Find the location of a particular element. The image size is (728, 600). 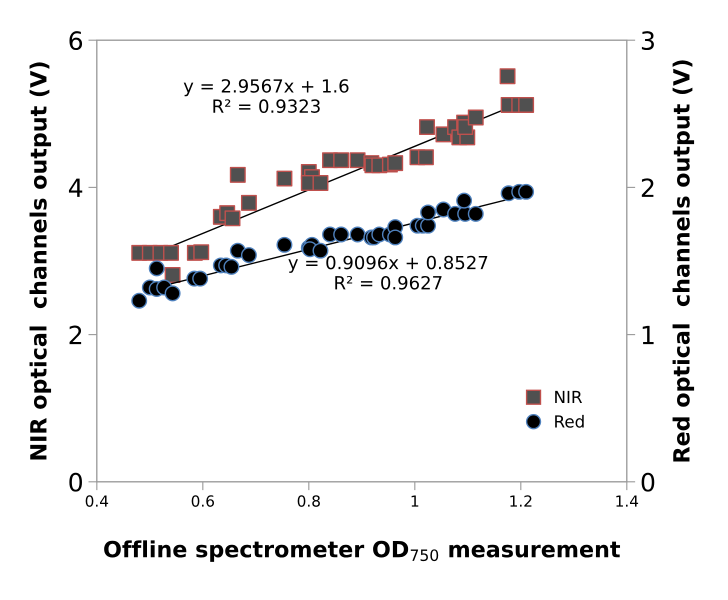

x-tick-label: 1.2 is located at coordinates (521, 501).